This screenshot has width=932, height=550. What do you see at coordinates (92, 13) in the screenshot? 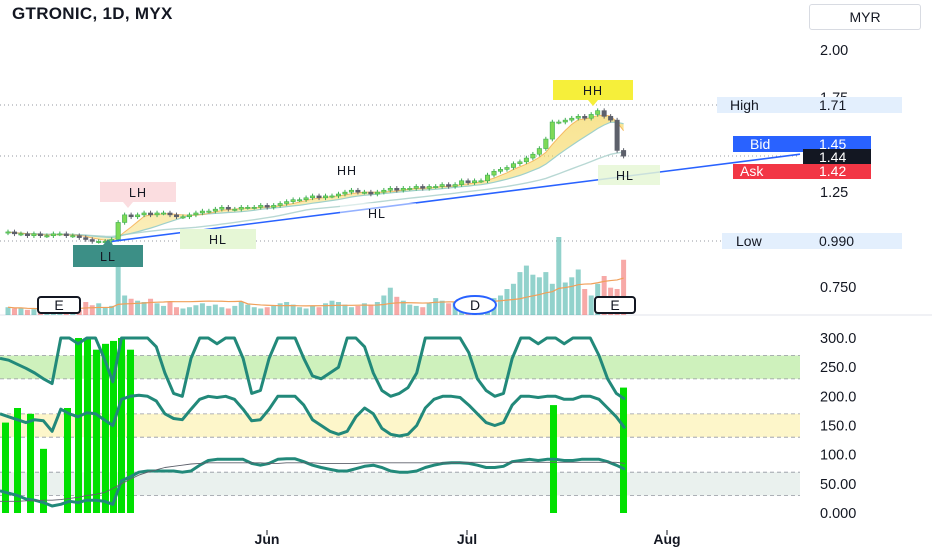
I see `chart-title: GTRONIC, 1D, MYX` at bounding box center [92, 13].